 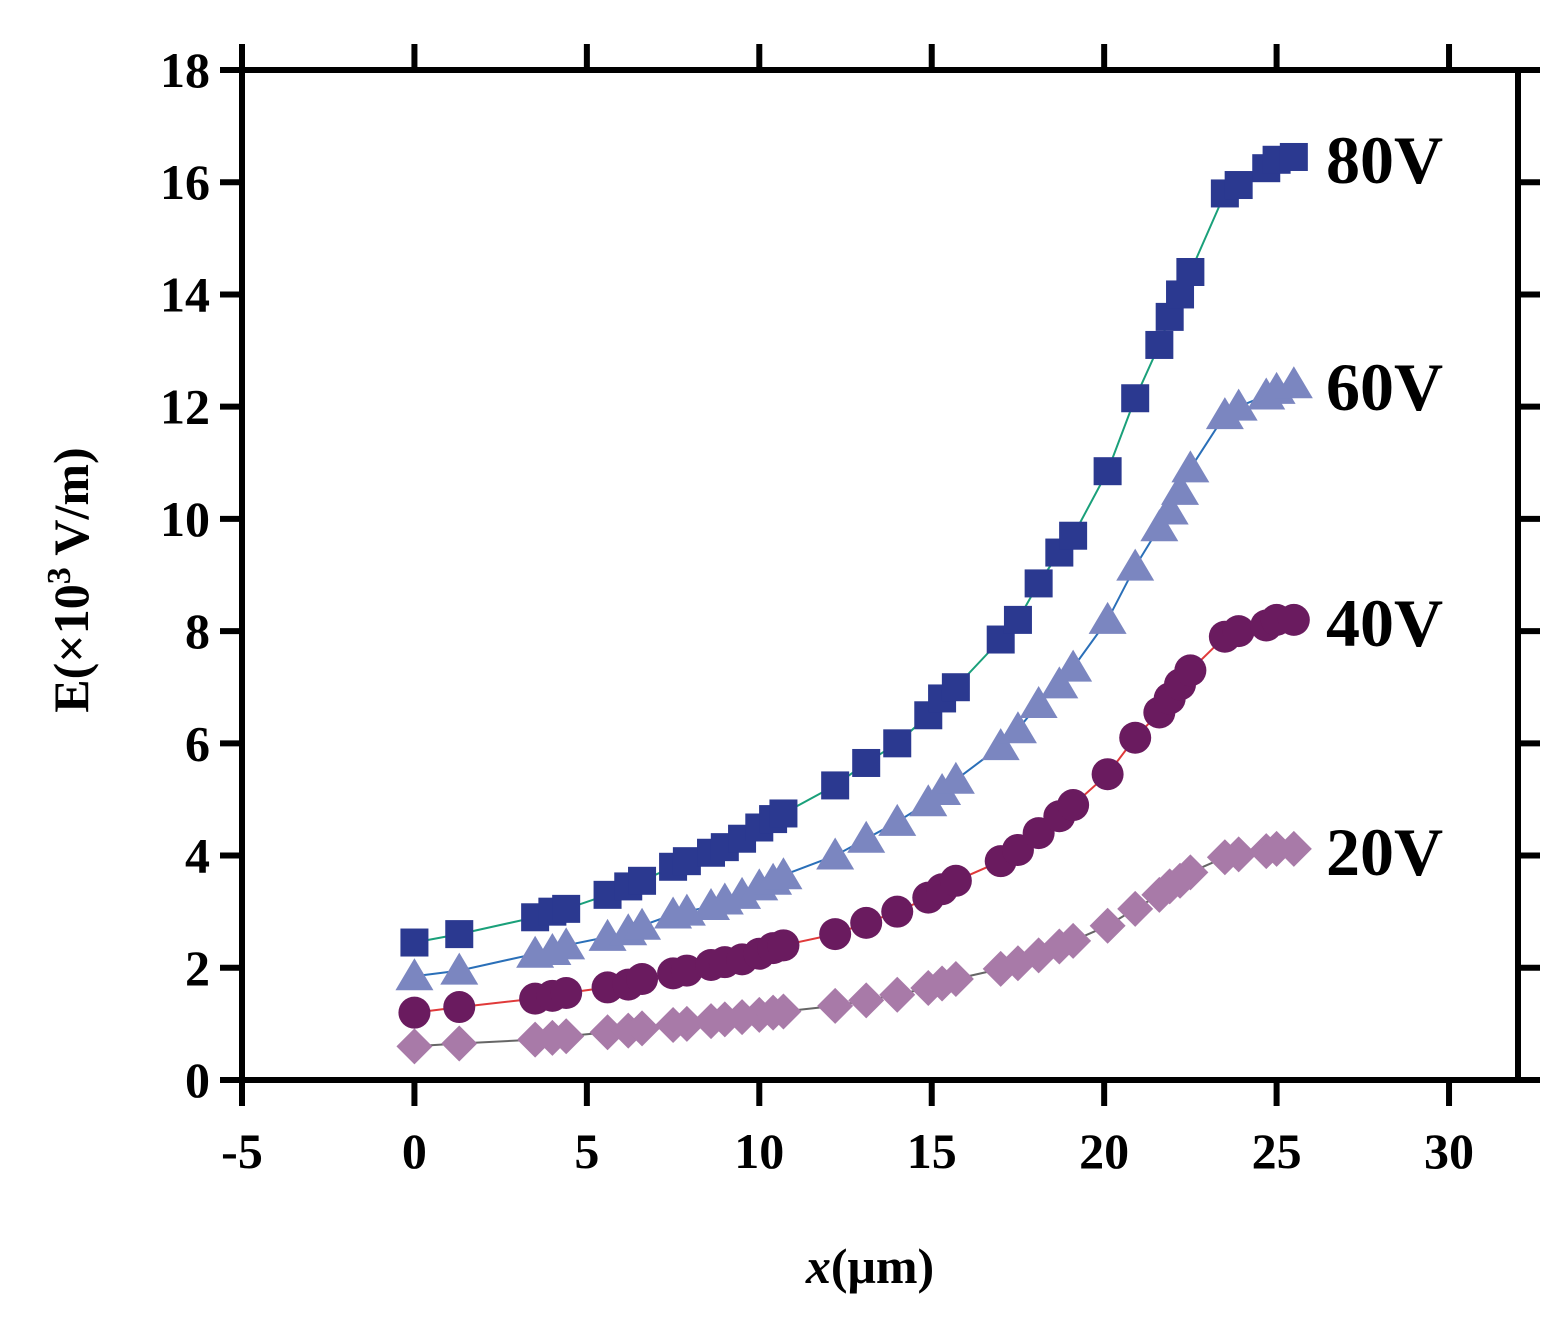 I want to click on y-tick-label: 6, so click(x=197, y=743).